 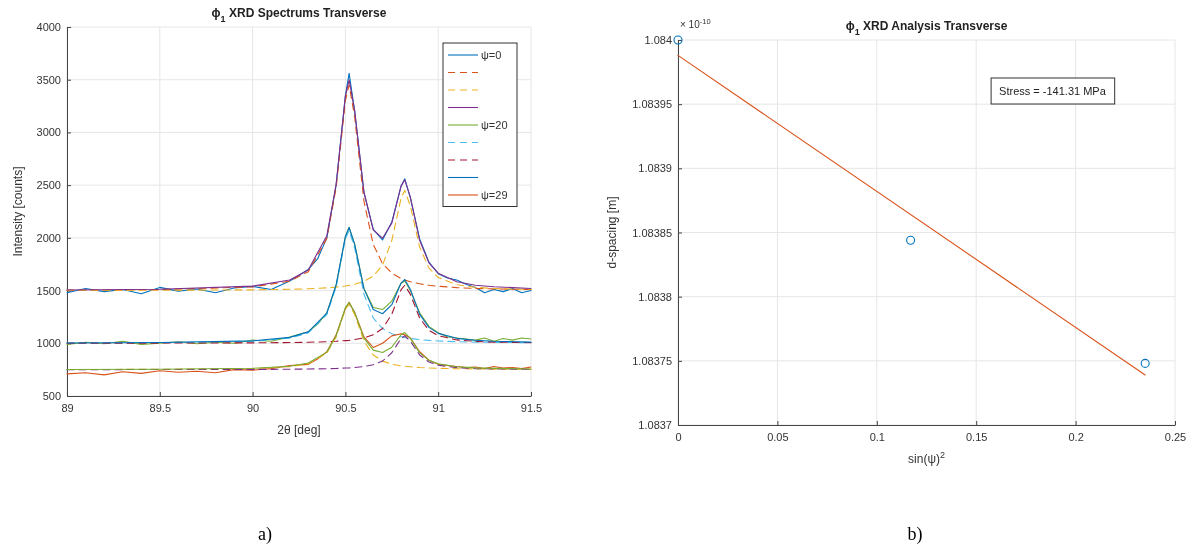 I want to click on legend-label: ψ=29, so click(x=494, y=195).